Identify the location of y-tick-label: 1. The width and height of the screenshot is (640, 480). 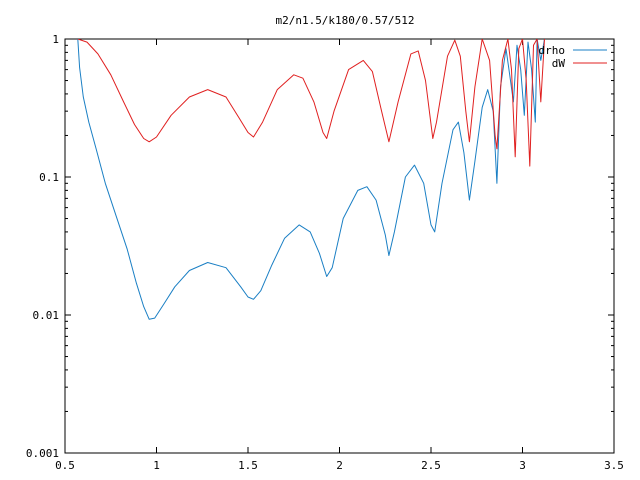
(55, 39).